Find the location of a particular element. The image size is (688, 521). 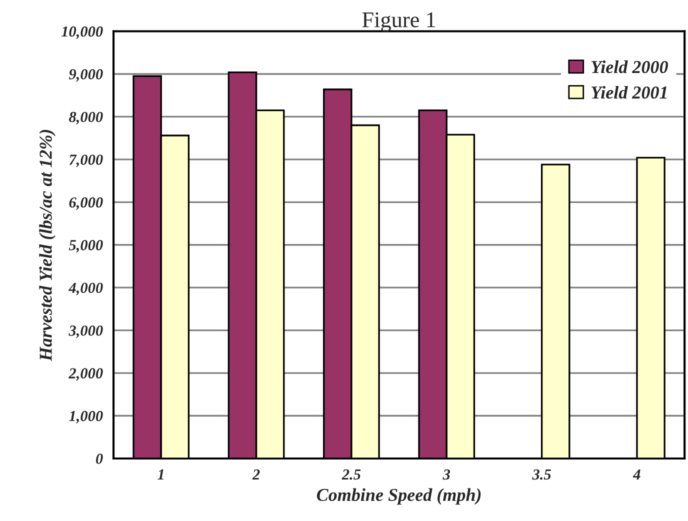

legend-label: Yield 2000 is located at coordinates (630, 67).